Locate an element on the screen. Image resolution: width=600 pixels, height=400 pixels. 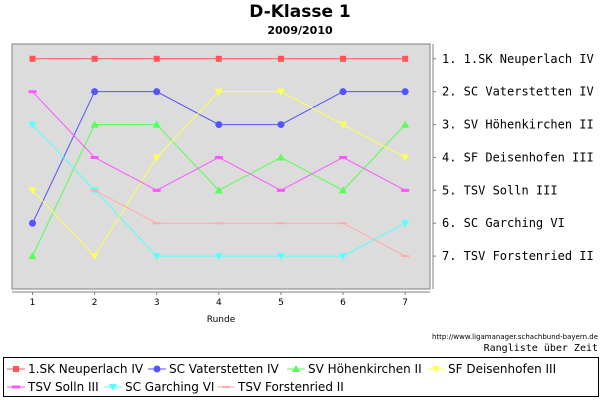
right-axis-label: 5. TSV Solln III is located at coordinates (500, 190).